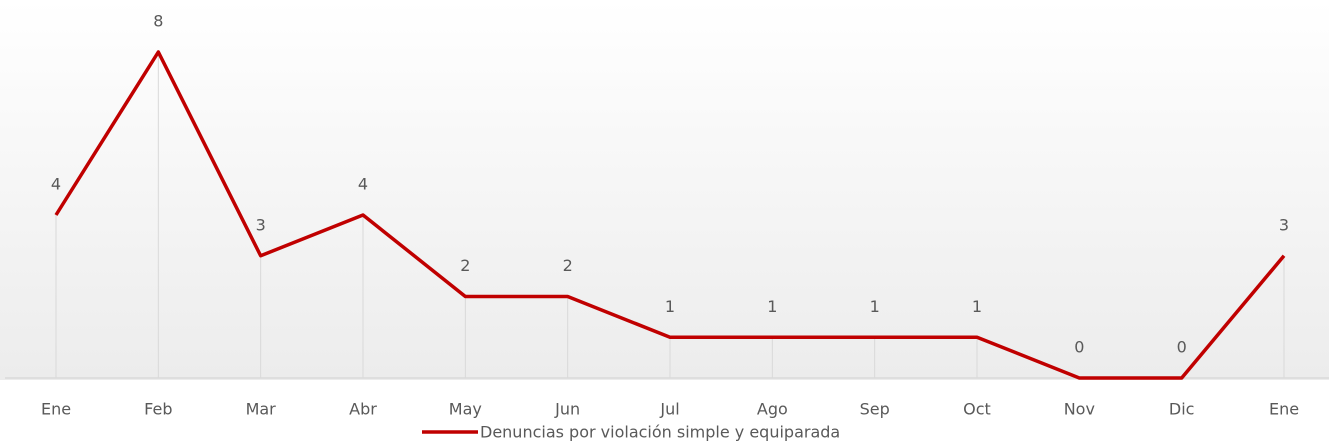 This screenshot has width=1329, height=444. I want to click on x-tick-label: Mar, so click(261, 409).